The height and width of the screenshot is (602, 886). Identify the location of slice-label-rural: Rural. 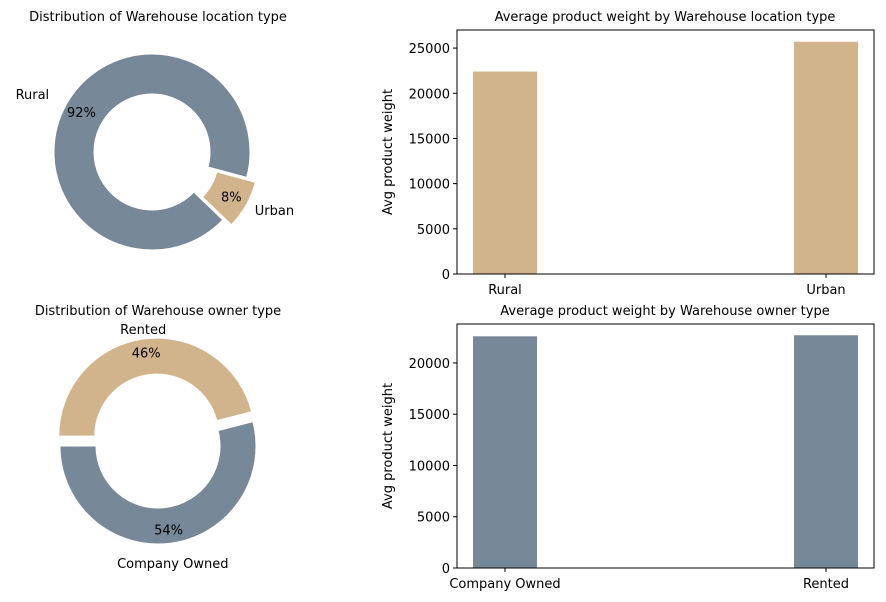
(33, 95).